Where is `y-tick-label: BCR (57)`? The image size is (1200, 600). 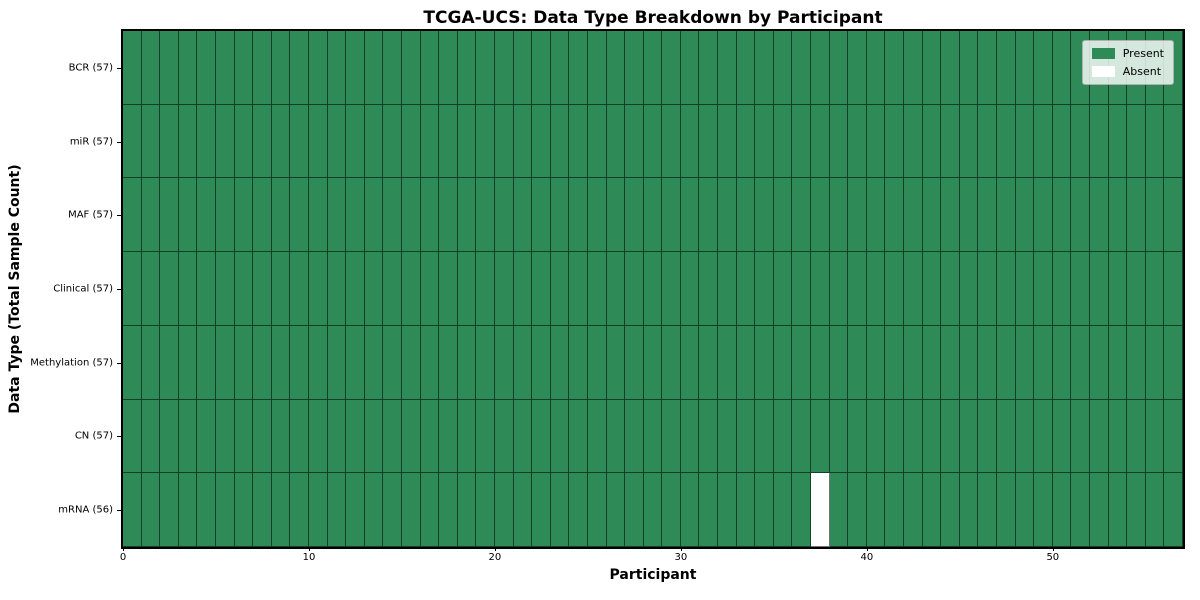 y-tick-label: BCR (57) is located at coordinates (90, 68).